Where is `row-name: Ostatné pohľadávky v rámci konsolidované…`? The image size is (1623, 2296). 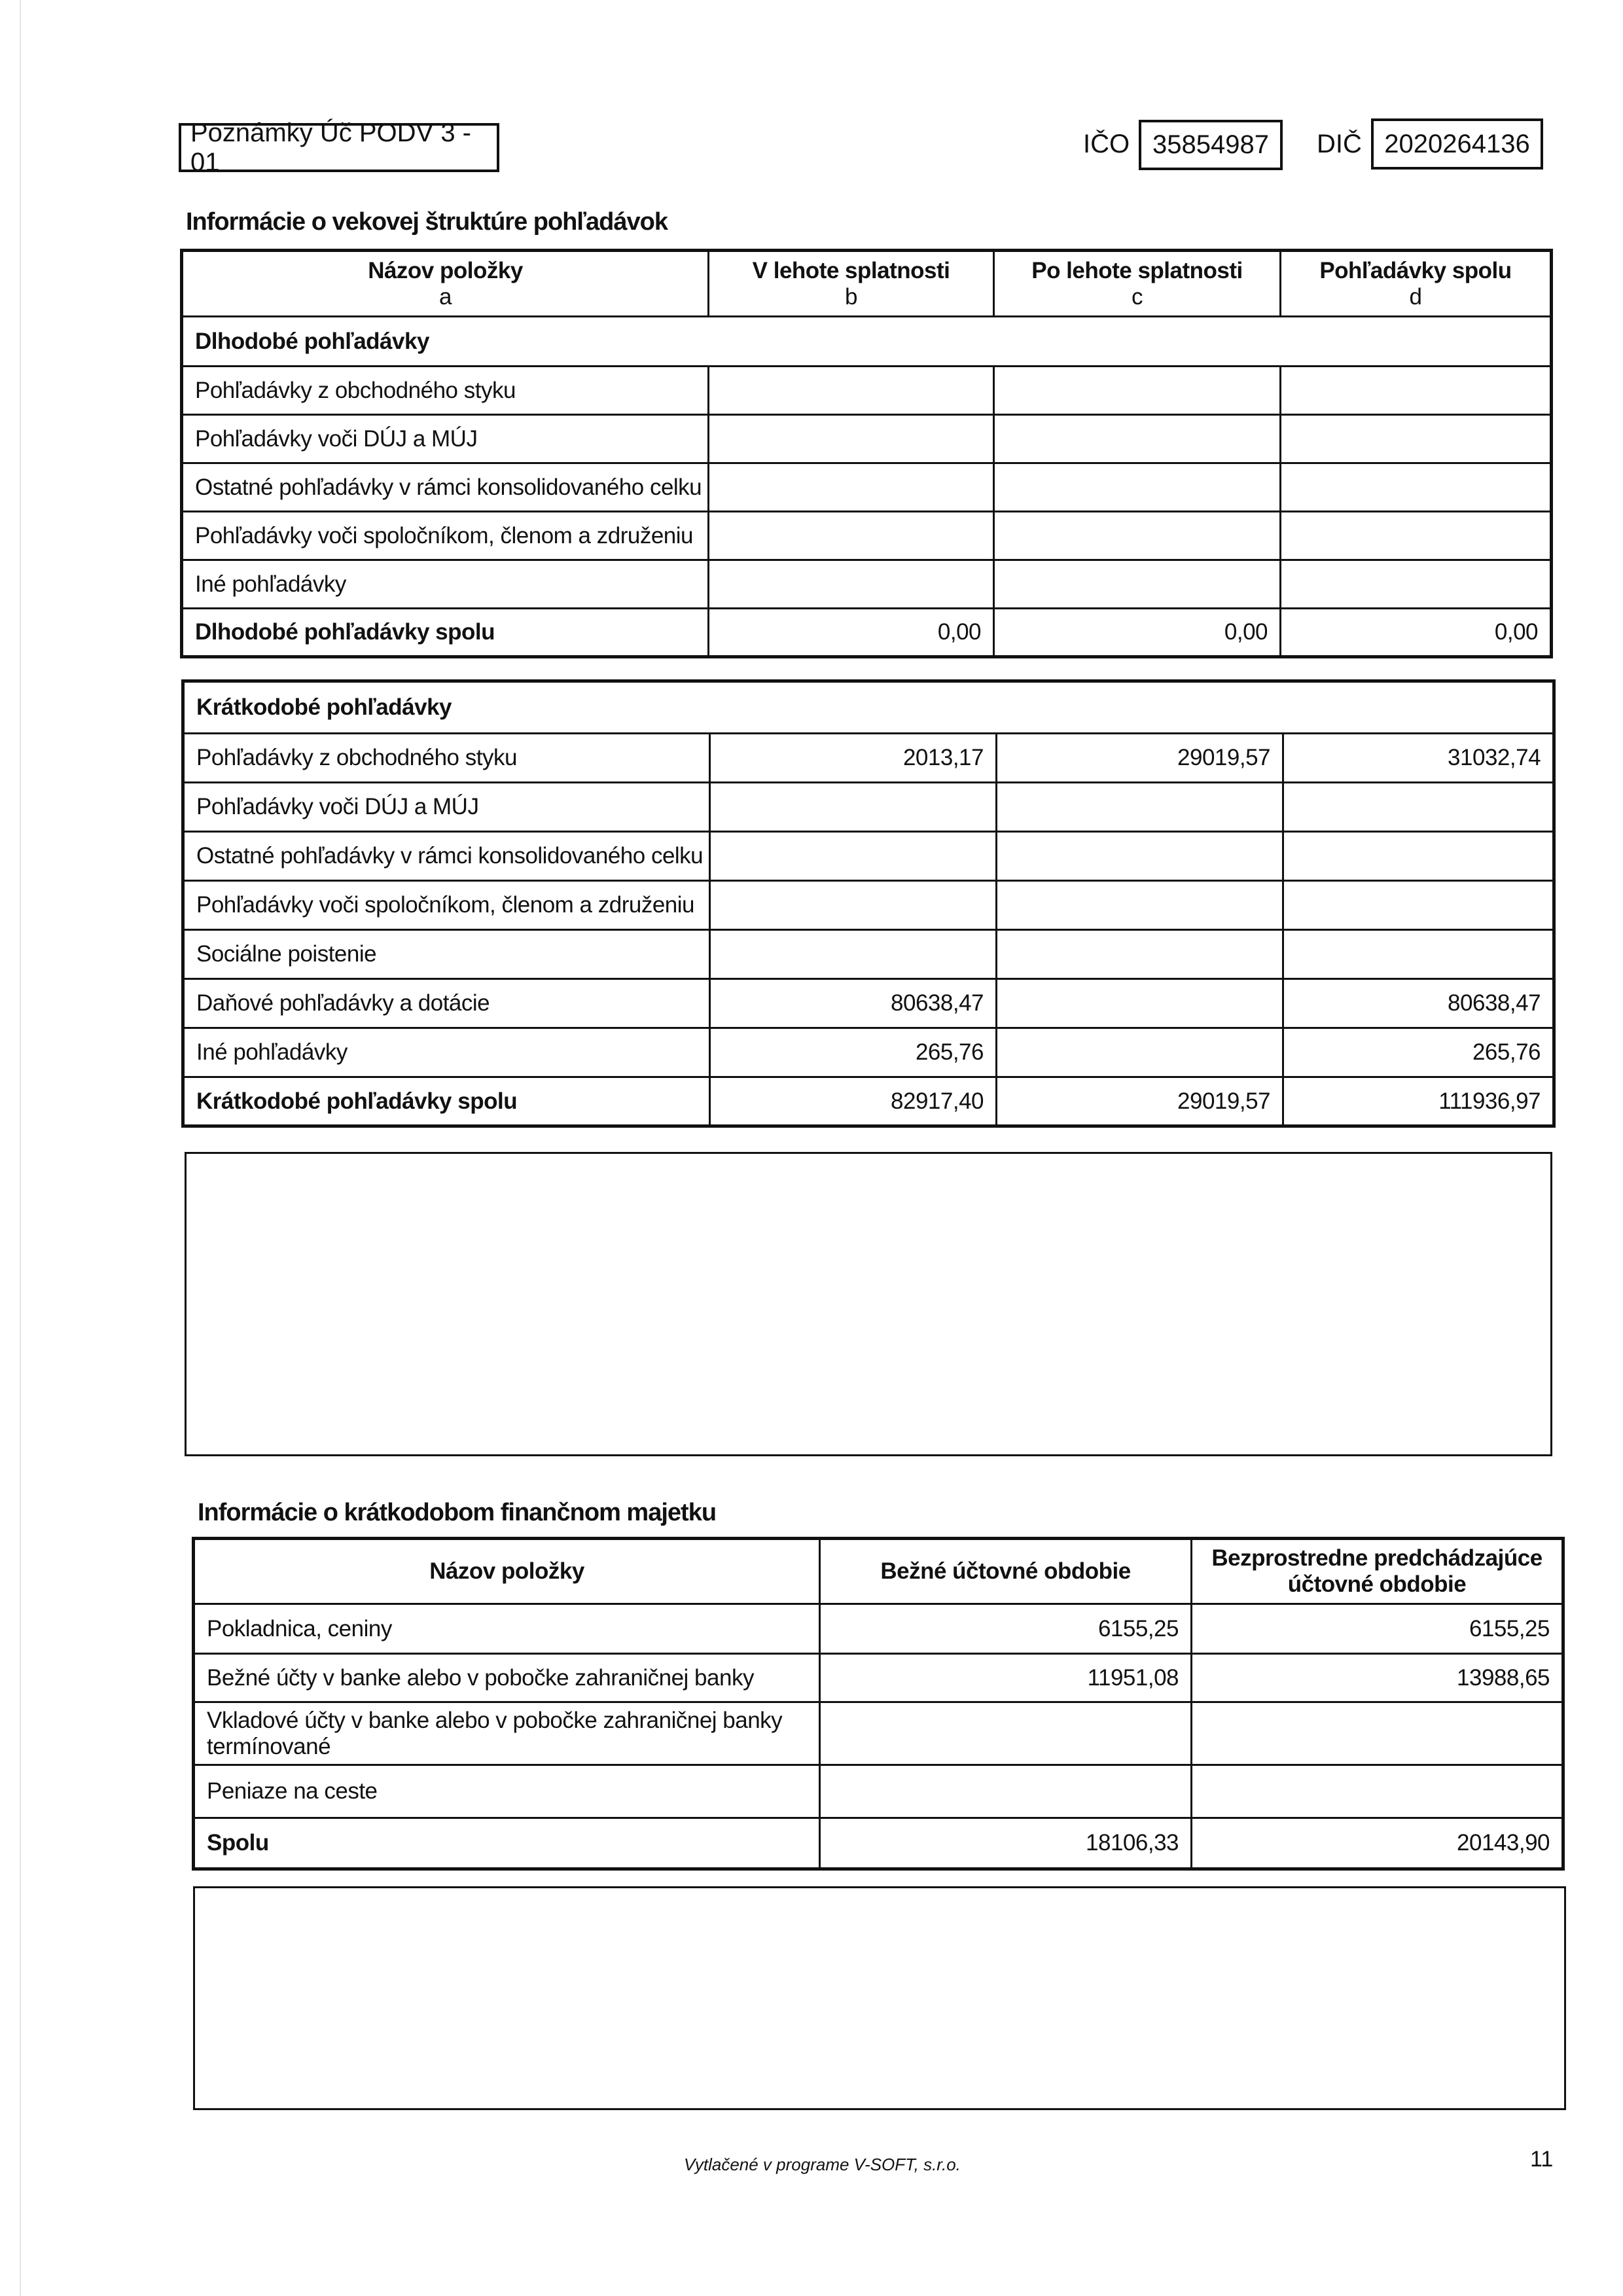 row-name: Ostatné pohľadávky v rámci konsolidované… is located at coordinates (446, 856).